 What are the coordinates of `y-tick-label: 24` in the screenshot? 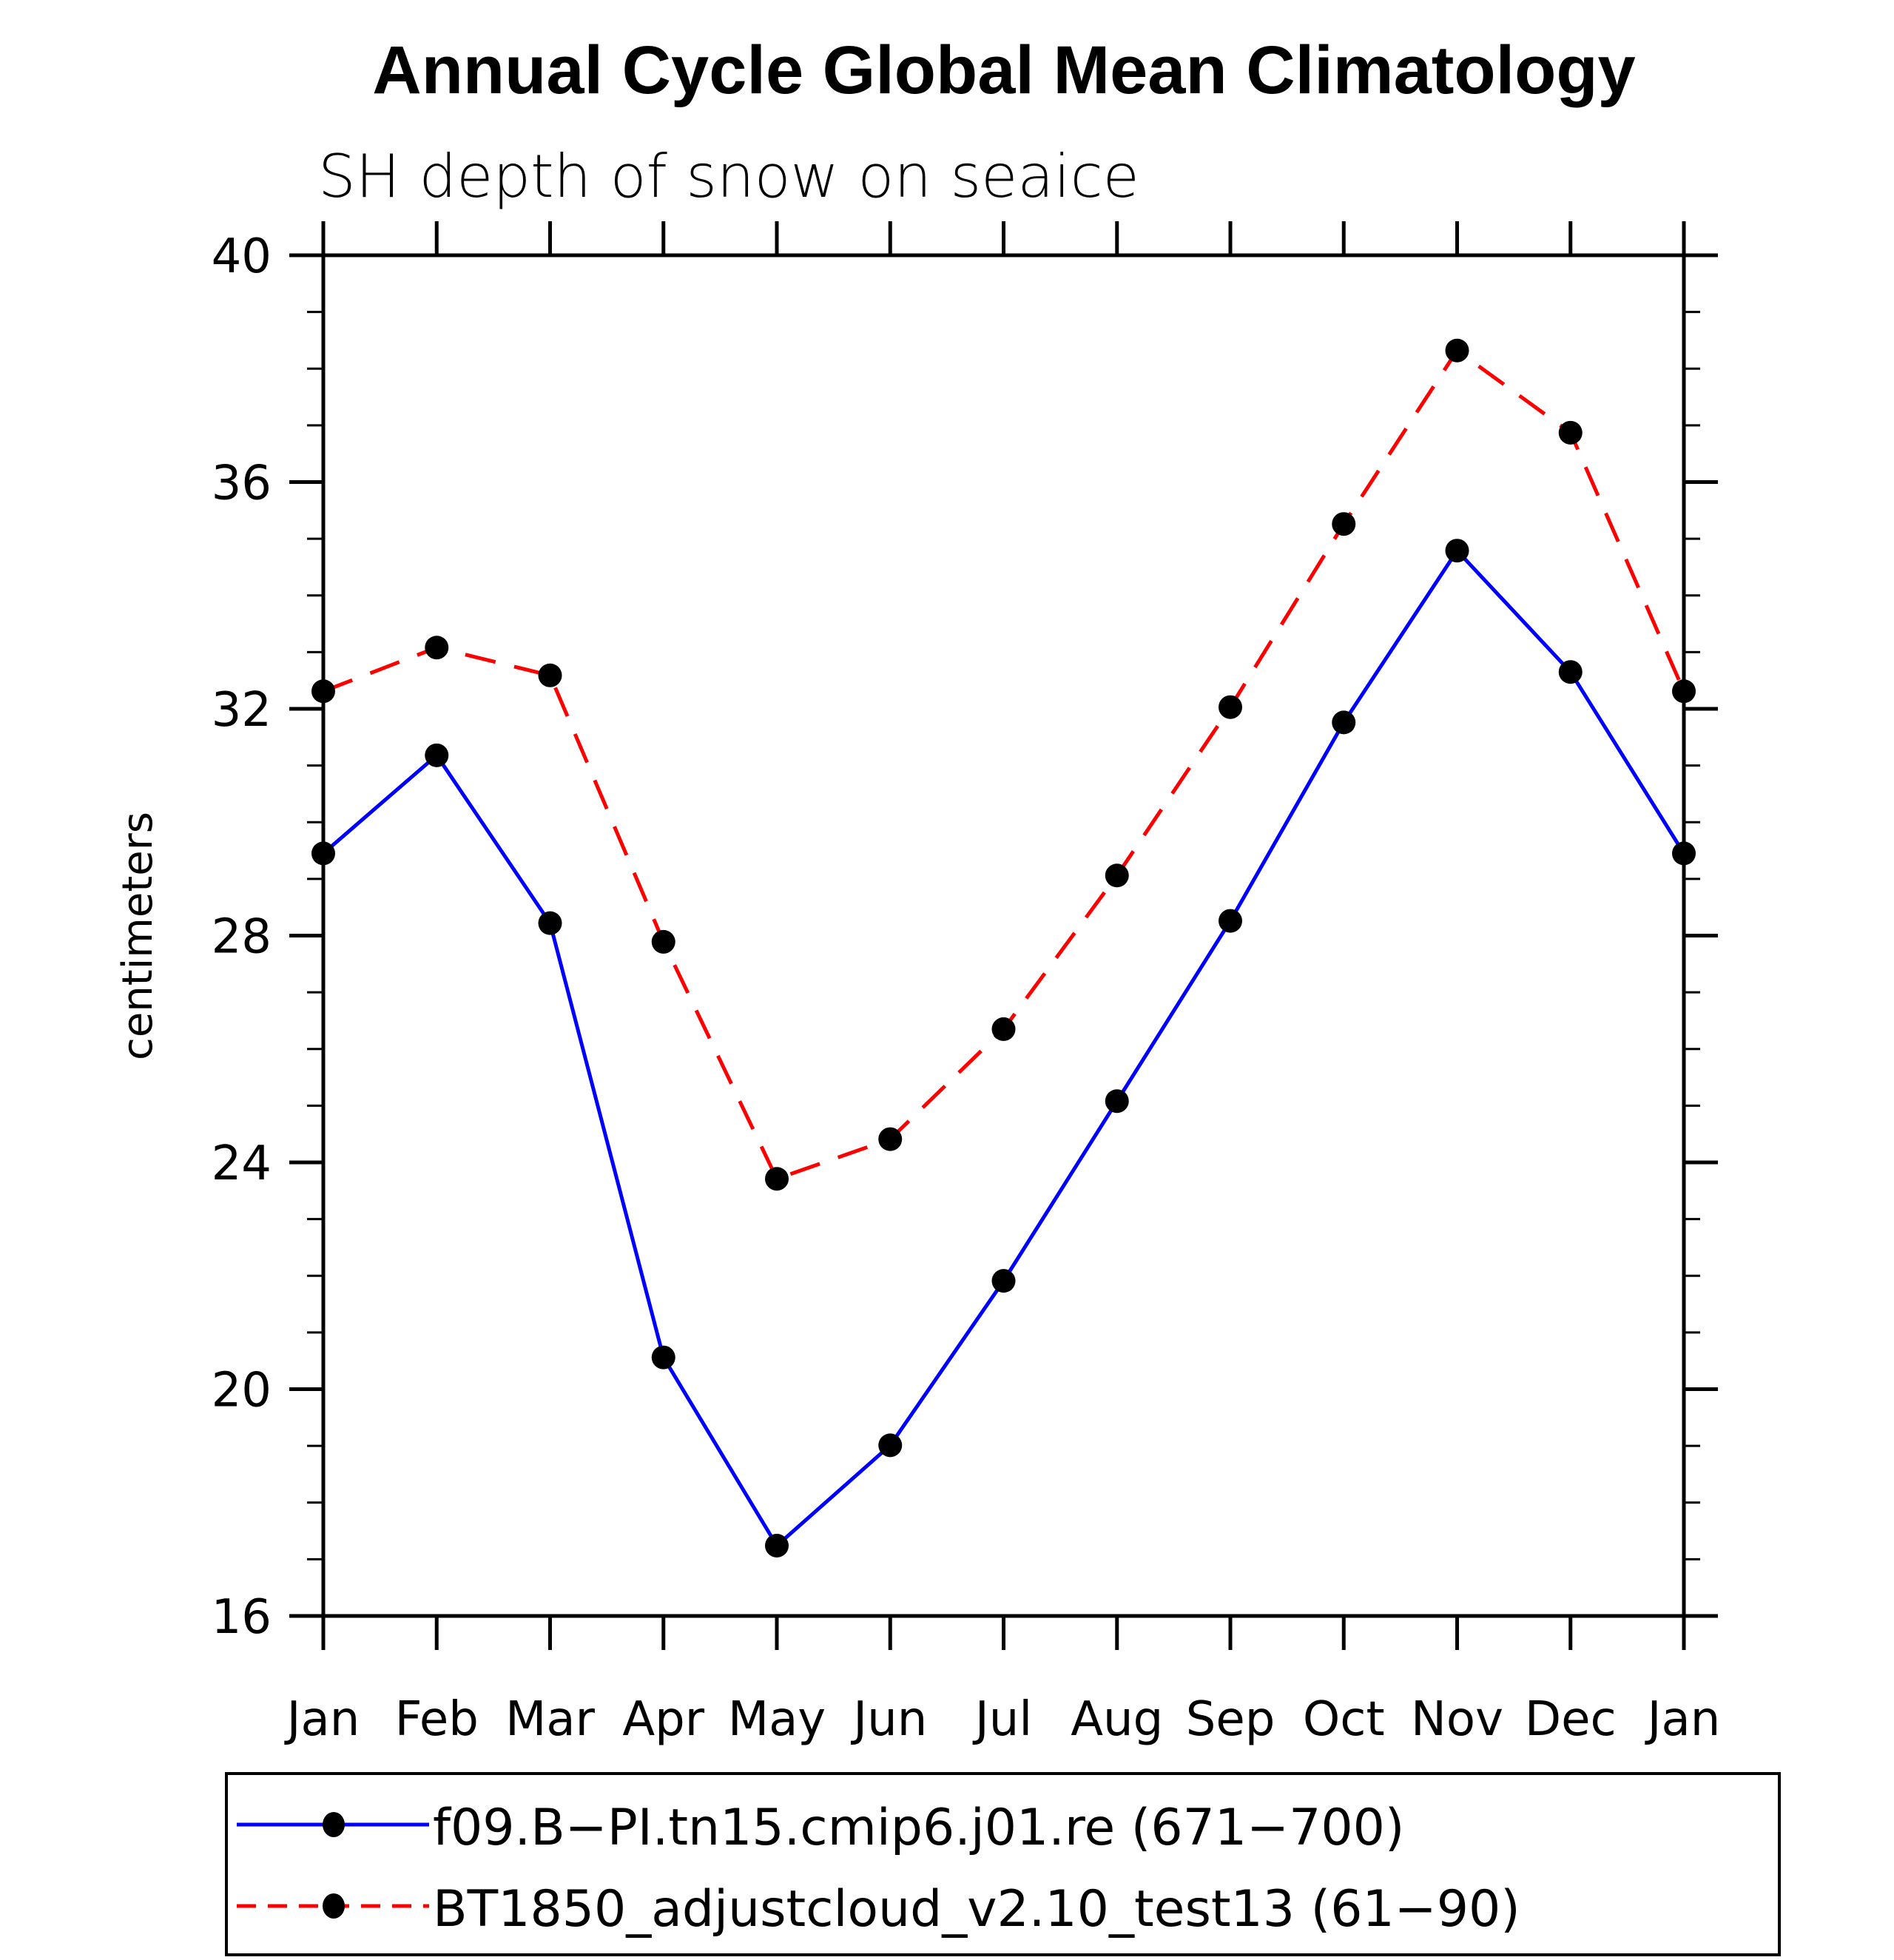 It's located at (242, 1163).